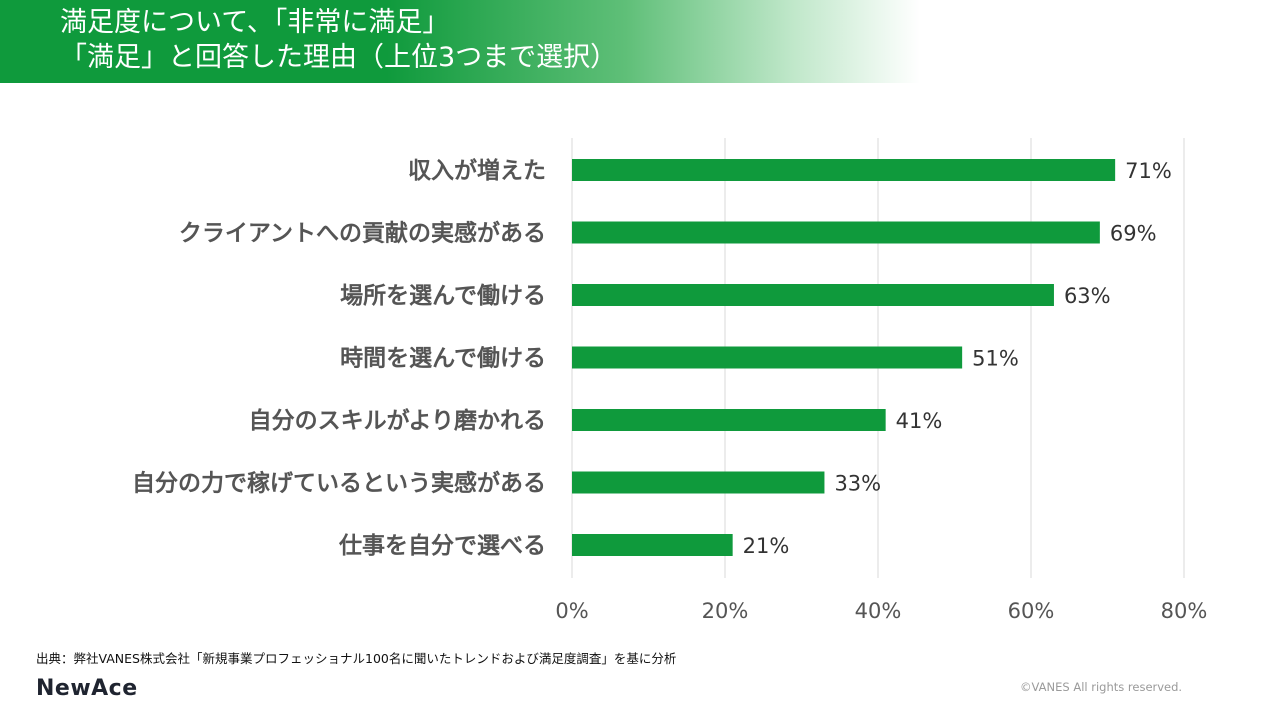 The height and width of the screenshot is (720, 1280). I want to click on category-label: 自分の力で稼げているという実感がある, so click(339, 483).